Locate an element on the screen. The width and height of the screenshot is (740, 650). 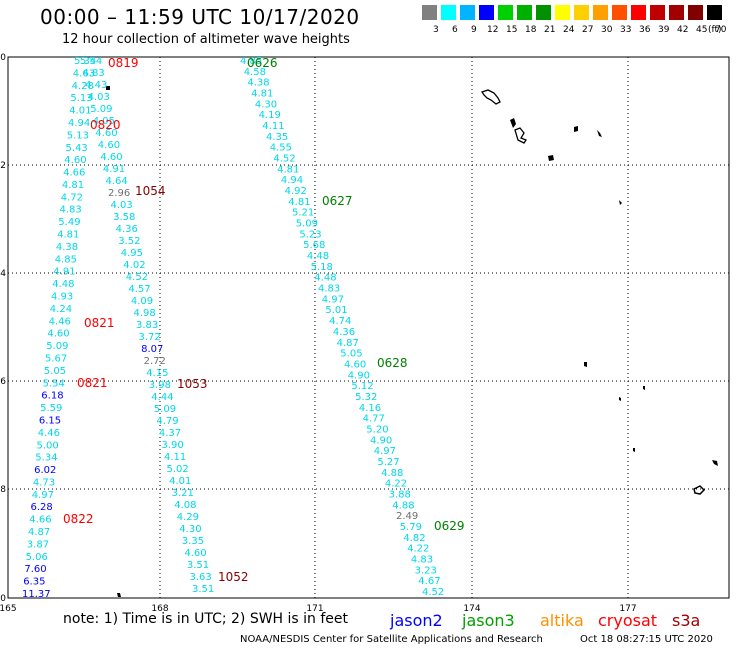
wave-height-value: 4.44 is located at coordinates (162, 397).